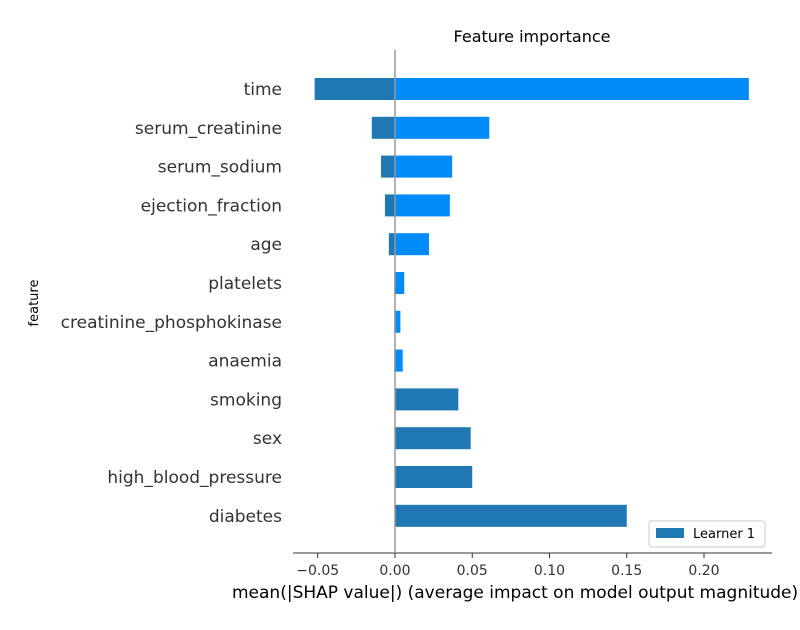 The width and height of the screenshot is (800, 630). What do you see at coordinates (317, 571) in the screenshot?
I see `x-tick-label: −0.05` at bounding box center [317, 571].